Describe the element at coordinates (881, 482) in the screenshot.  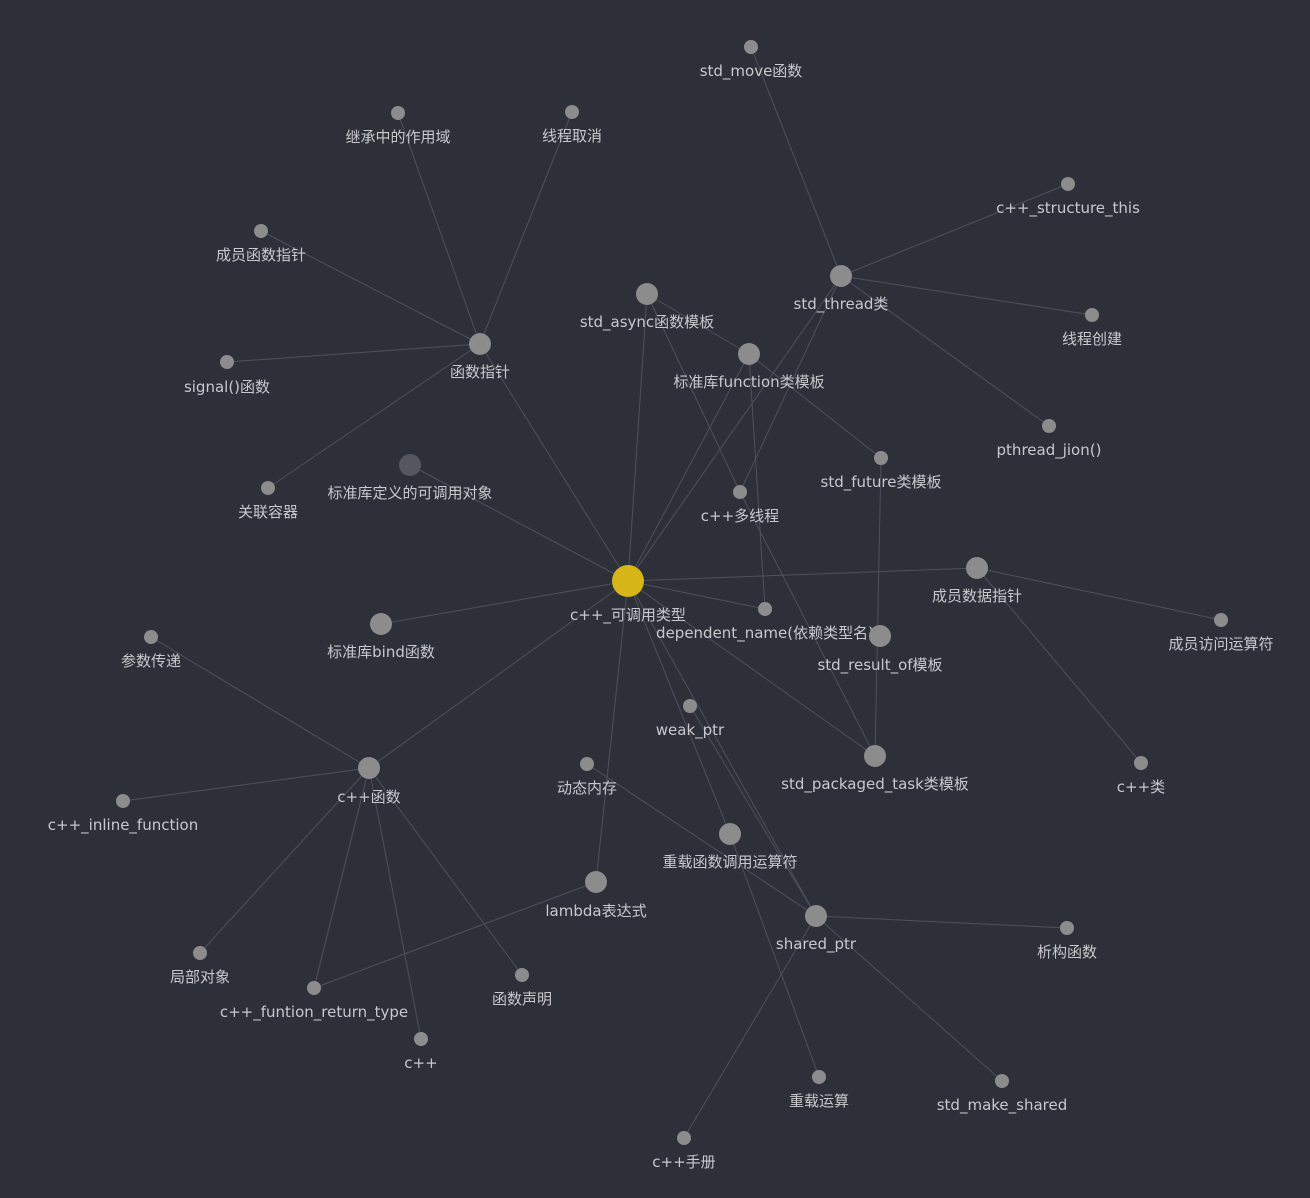
I see `node-label: std_future类模板` at that location.